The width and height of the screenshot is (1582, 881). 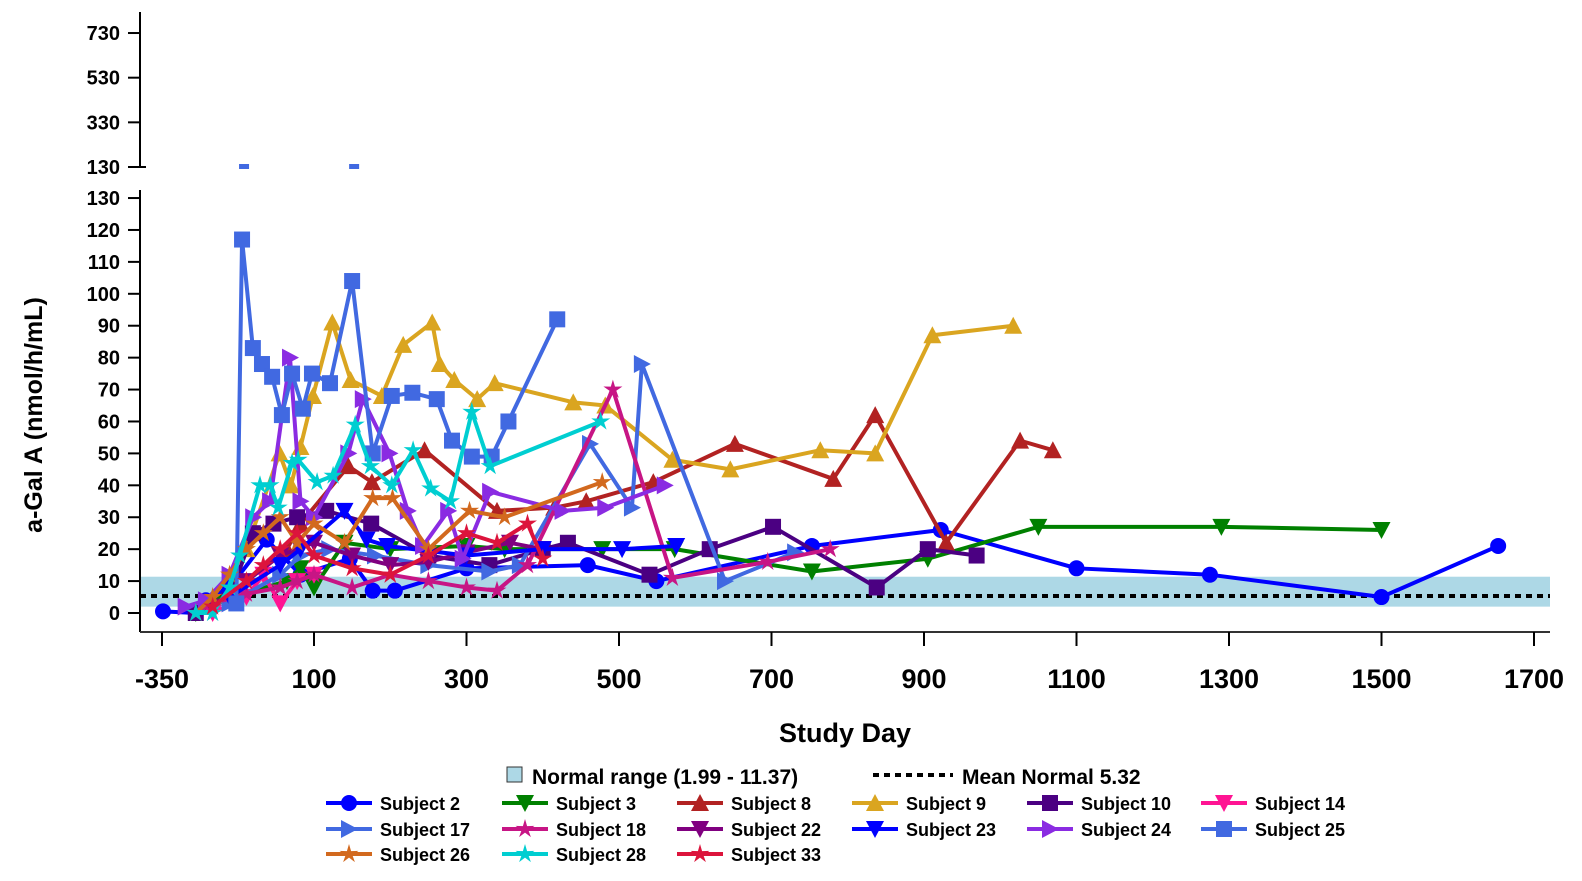 I want to click on y-tick-label: 10, so click(x=109, y=582).